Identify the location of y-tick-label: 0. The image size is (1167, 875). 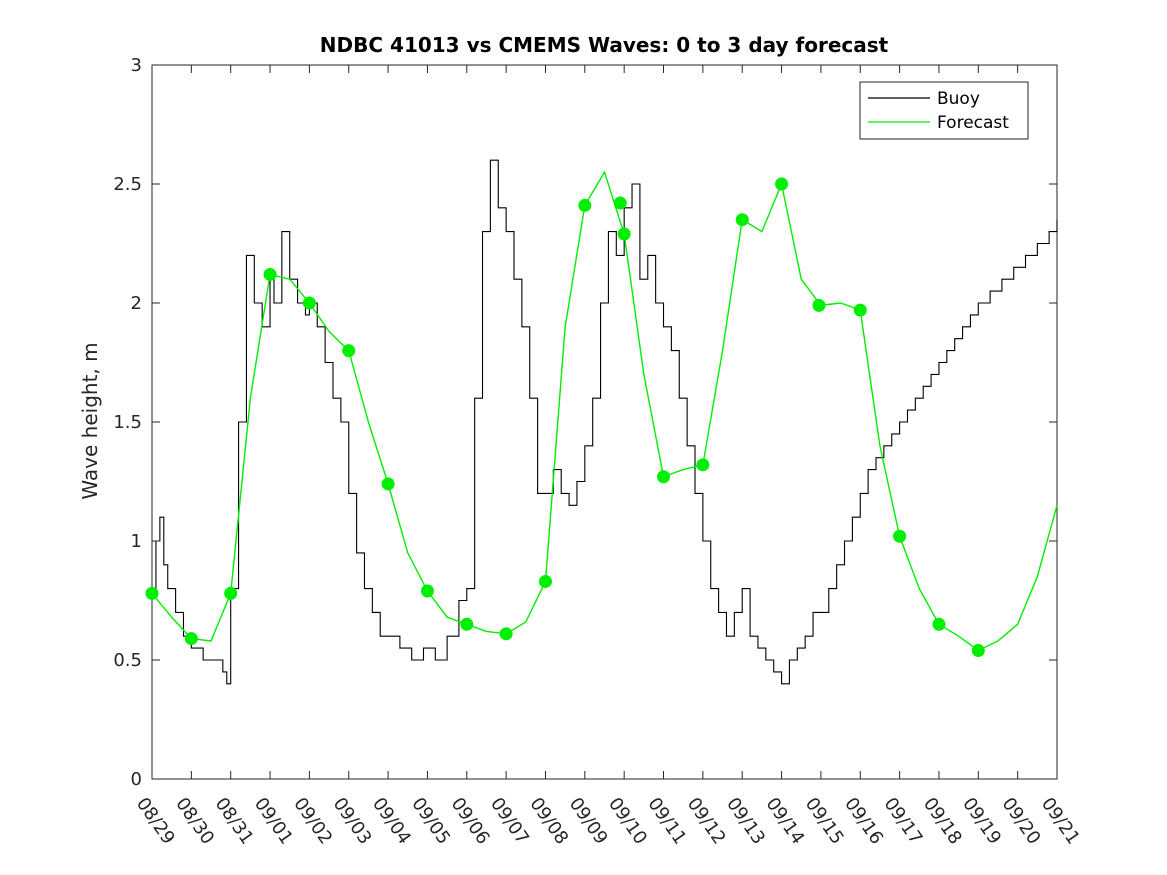
(136, 779).